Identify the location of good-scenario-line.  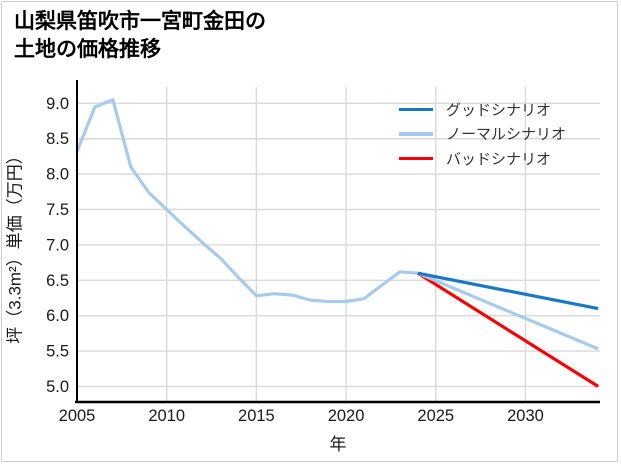
(508, 291).